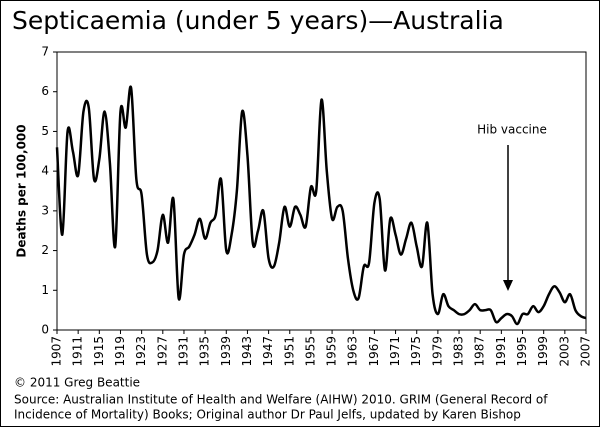 This screenshot has height=427, width=600. Describe the element at coordinates (268, 351) in the screenshot. I see `x-tick-label: 1947` at that location.